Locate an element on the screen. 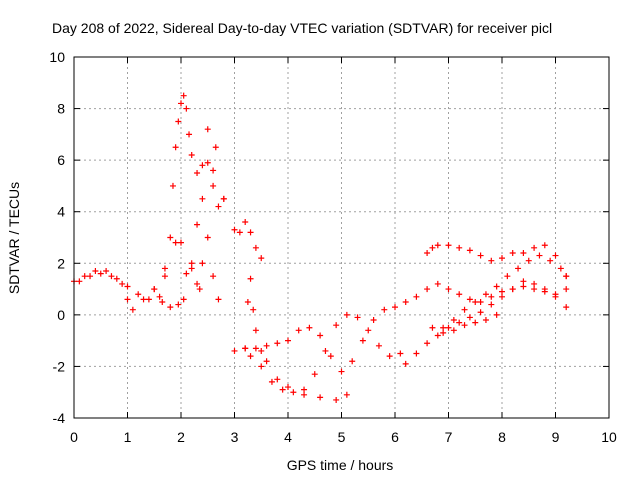 The height and width of the screenshot is (480, 640). series-track-e is located at coordinates (400, 327).